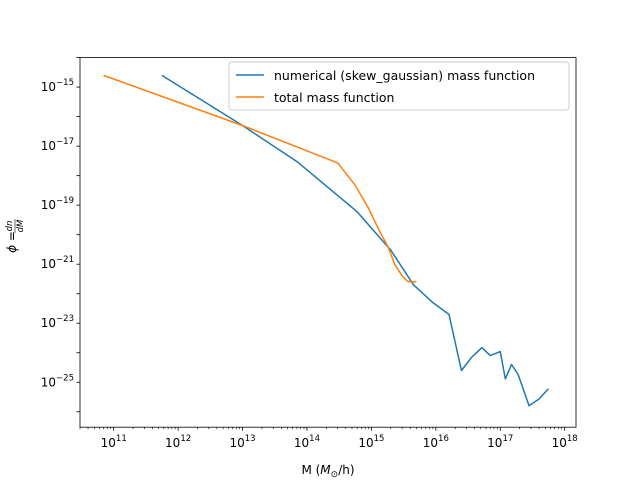  Describe the element at coordinates (404, 75) in the screenshot. I see `legend-label-numerical: numerical (skew_gaussian) mass function` at that location.